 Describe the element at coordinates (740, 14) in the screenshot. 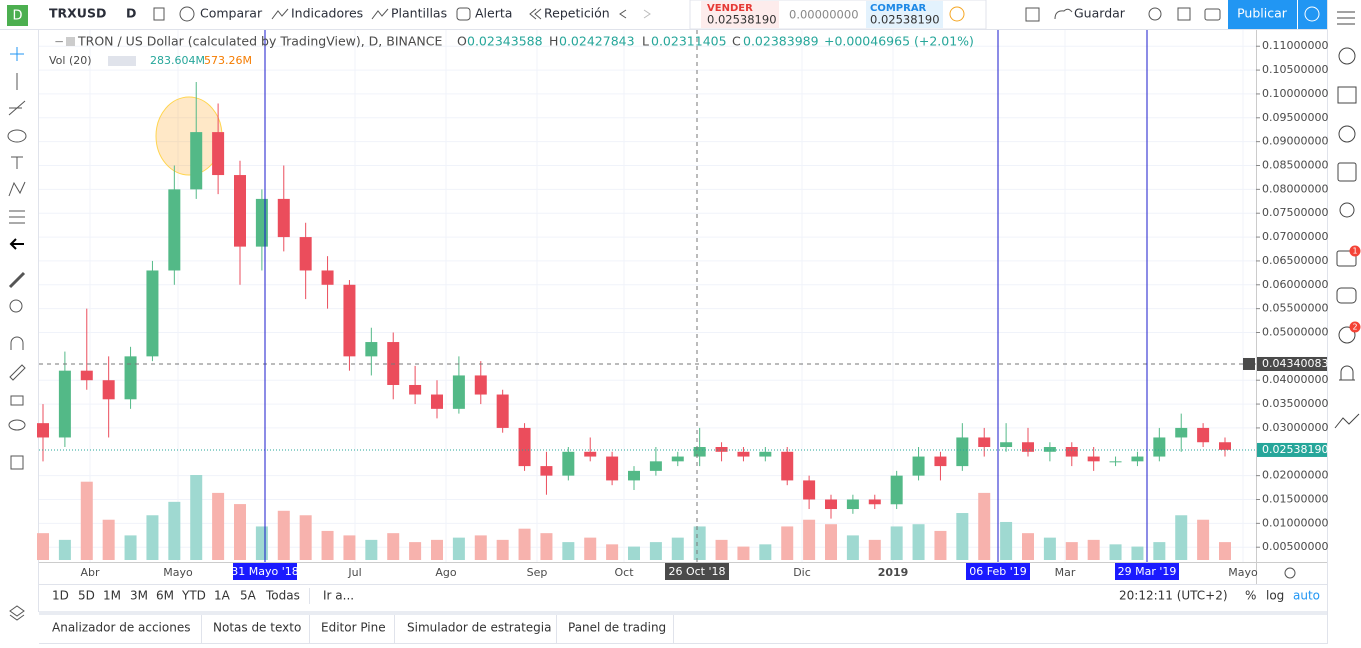

I see `sell-button` at that location.